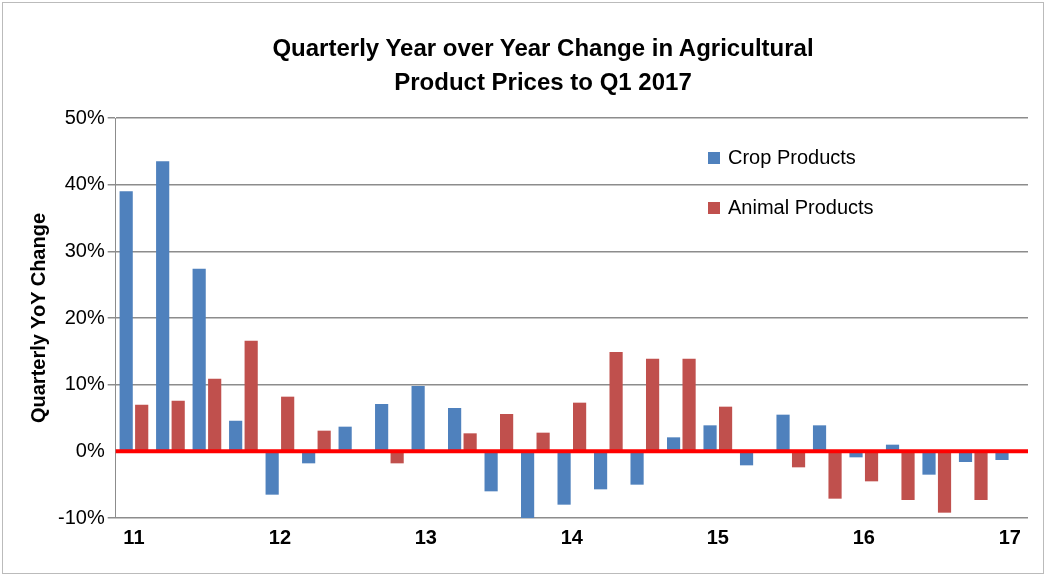  I want to click on y-tick-label: -10%, so click(81, 516).